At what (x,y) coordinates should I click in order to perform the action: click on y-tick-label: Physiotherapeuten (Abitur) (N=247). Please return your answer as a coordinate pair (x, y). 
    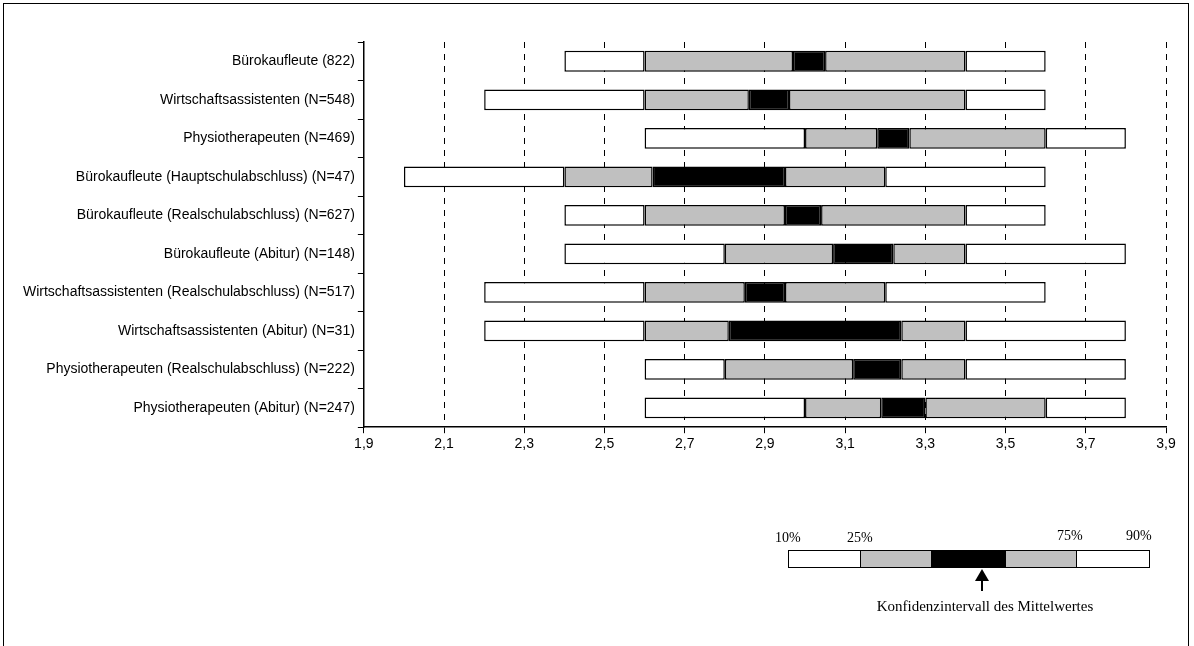
    Looking at the image, I should click on (244, 406).